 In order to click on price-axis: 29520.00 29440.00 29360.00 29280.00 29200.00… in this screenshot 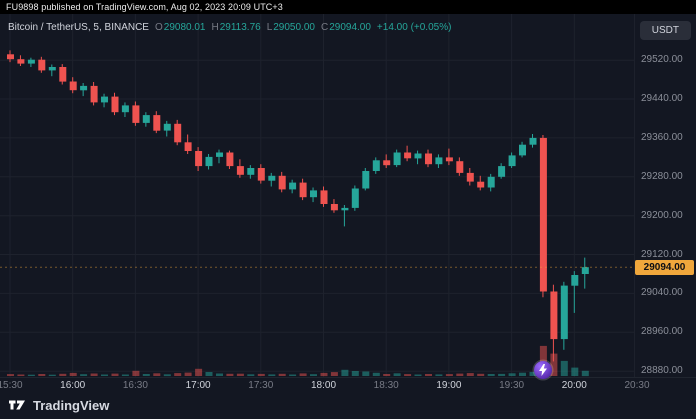, I will do `click(665, 195)`.